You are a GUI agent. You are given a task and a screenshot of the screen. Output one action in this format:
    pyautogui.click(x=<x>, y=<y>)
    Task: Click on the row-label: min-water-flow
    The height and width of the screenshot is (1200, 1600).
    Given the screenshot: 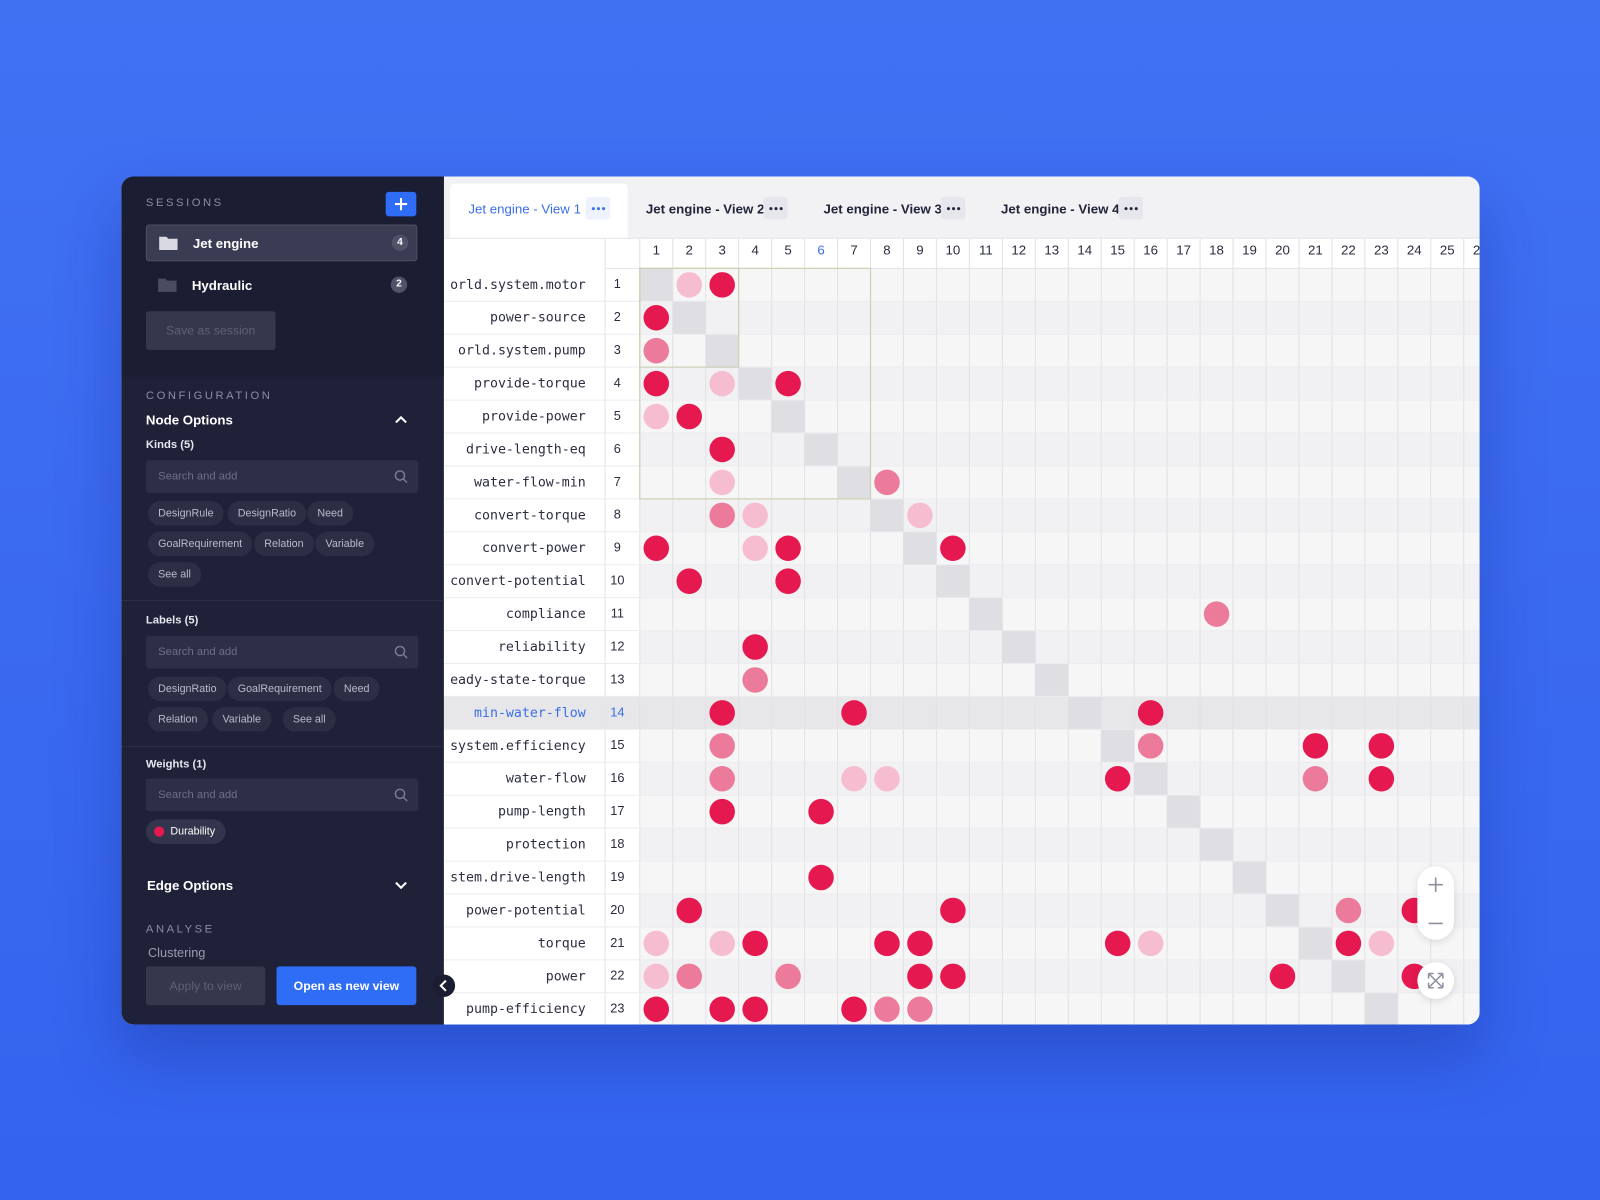 What is the action you would take?
    pyautogui.click(x=530, y=713)
    